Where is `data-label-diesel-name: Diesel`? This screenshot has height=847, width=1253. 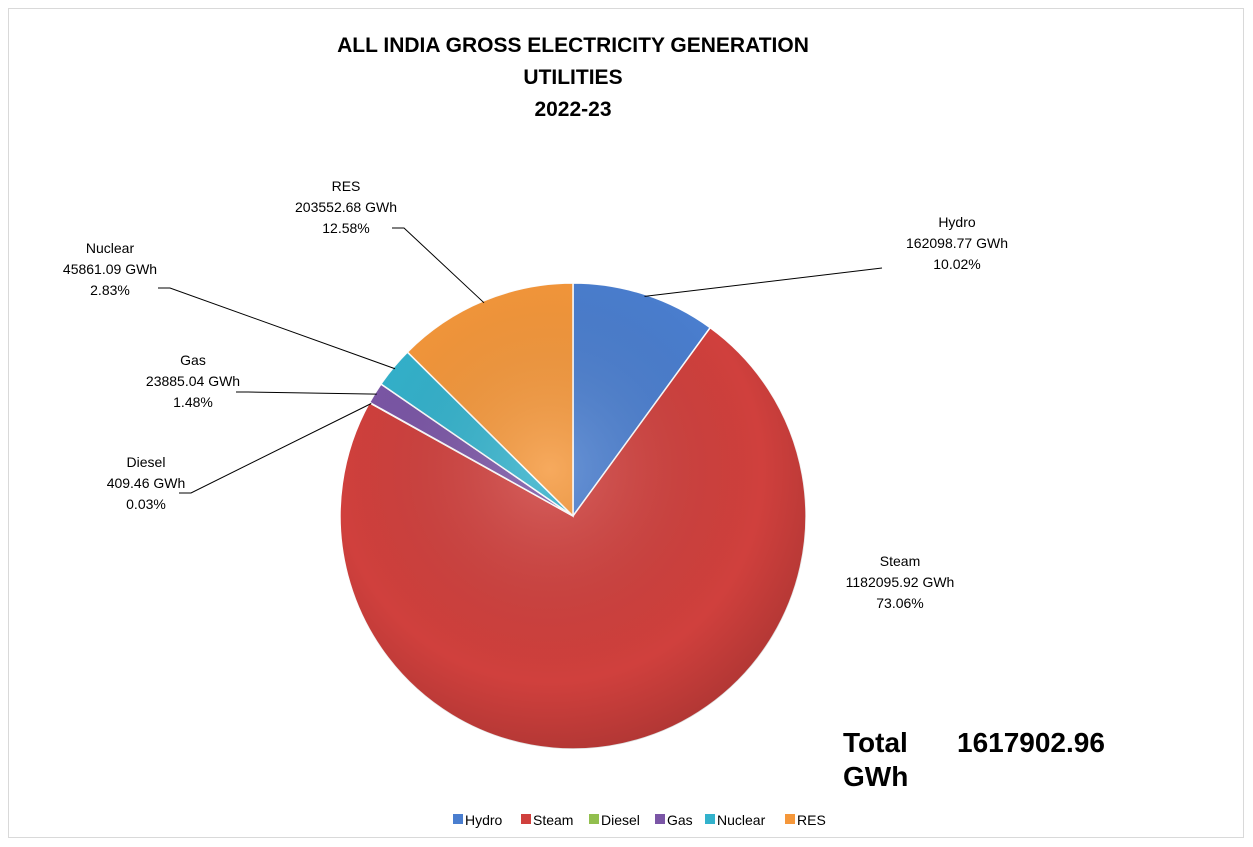 data-label-diesel-name: Diesel is located at coordinates (146, 462).